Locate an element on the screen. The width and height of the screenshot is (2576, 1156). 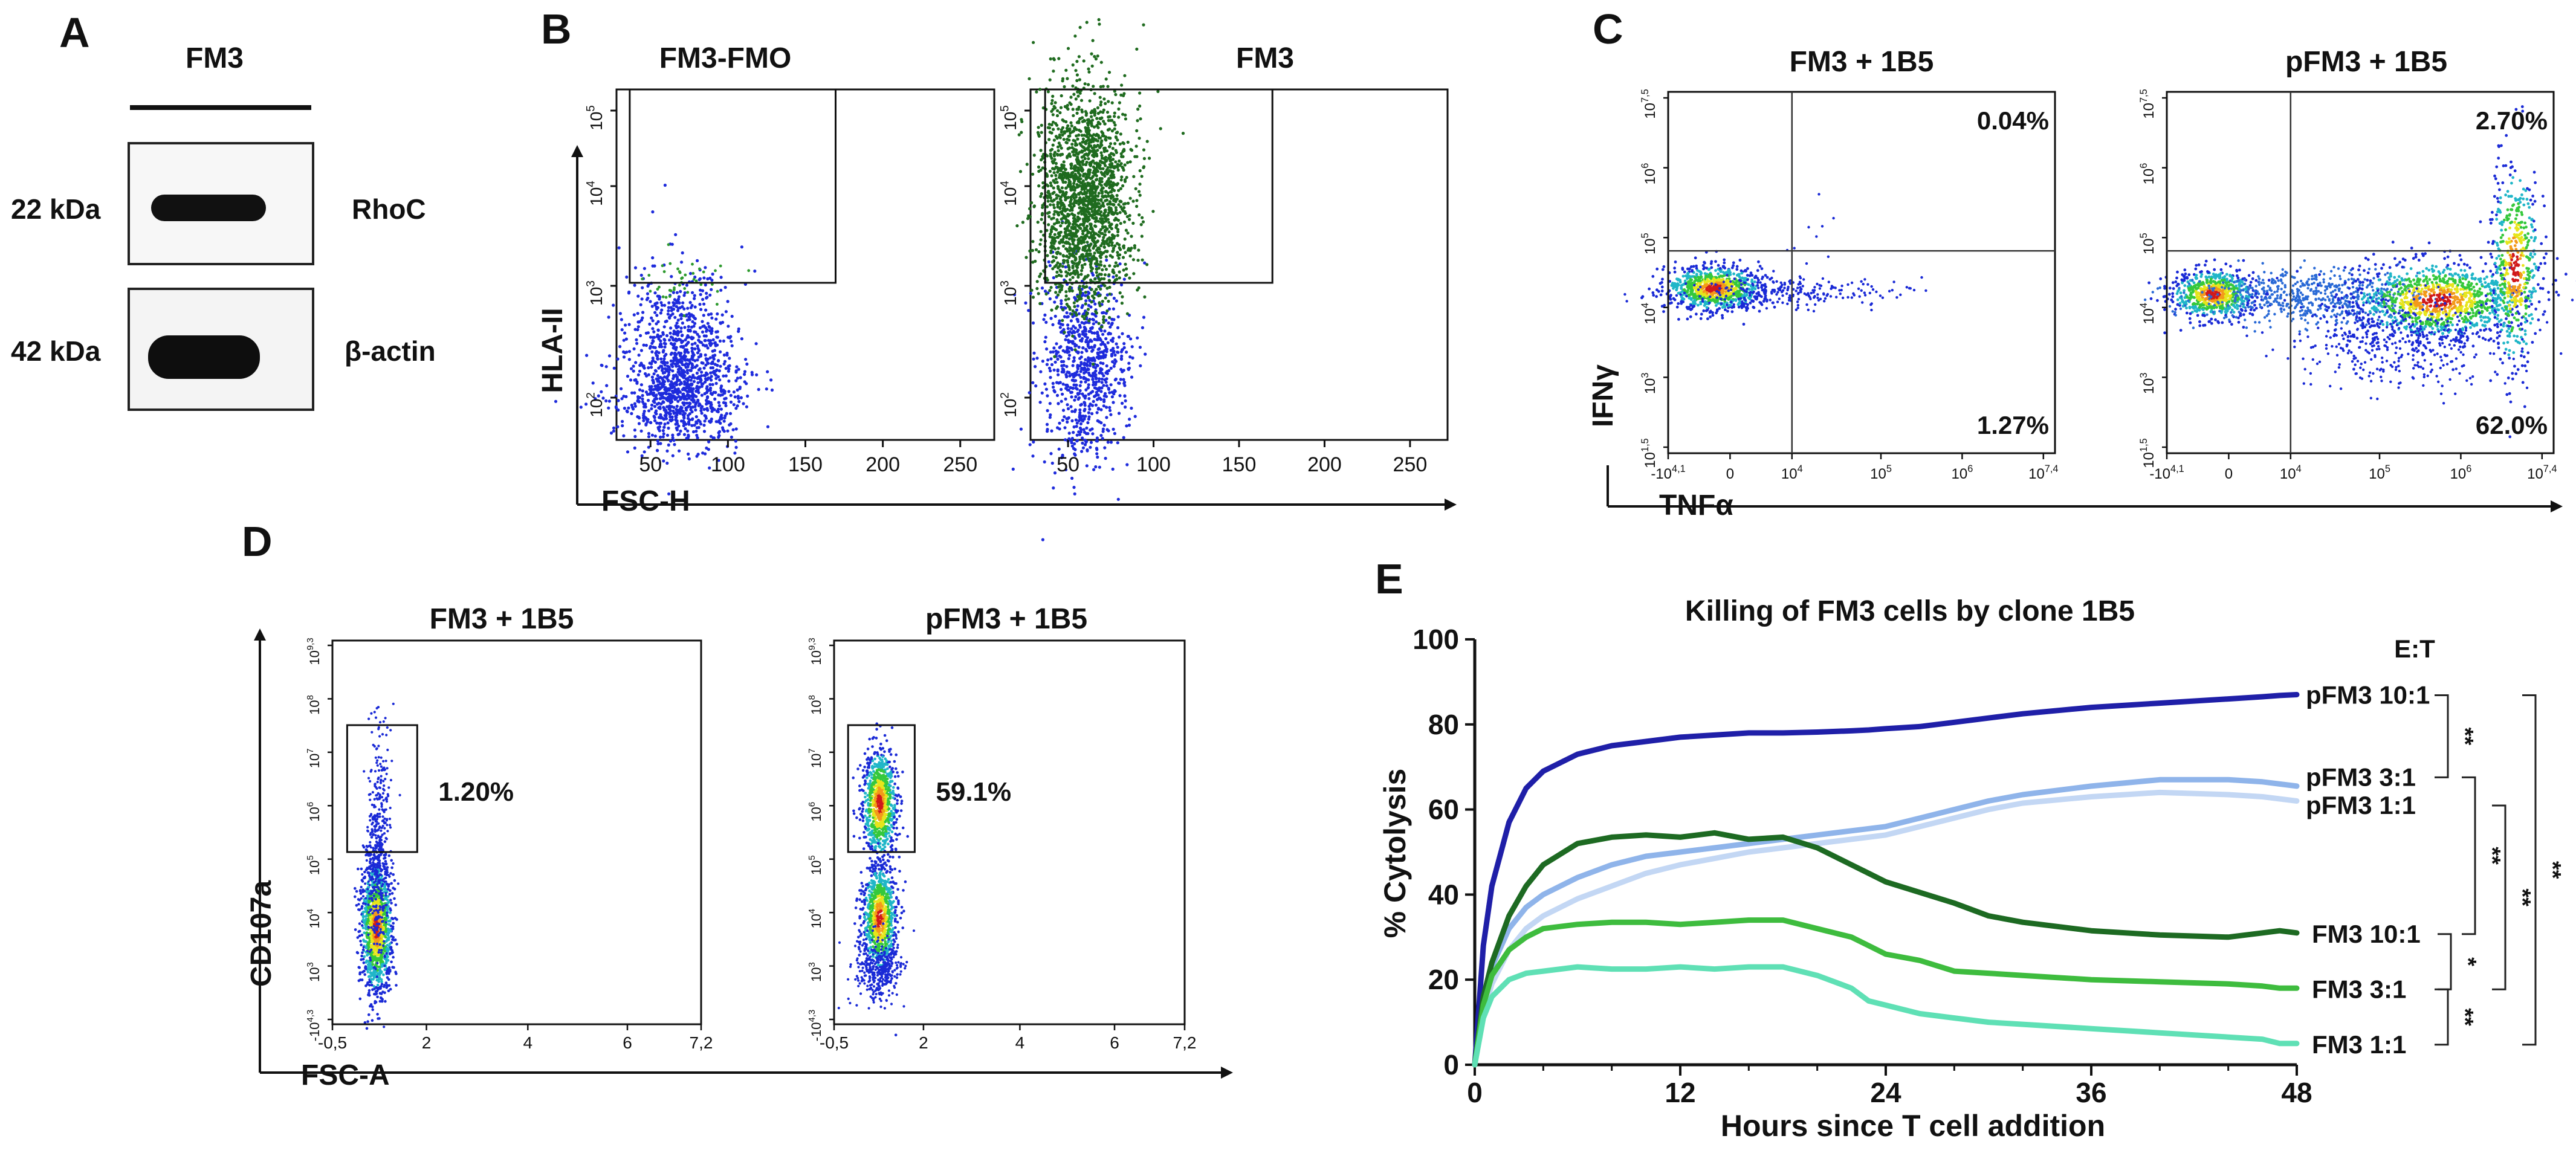
actin-band is located at coordinates (204, 357).